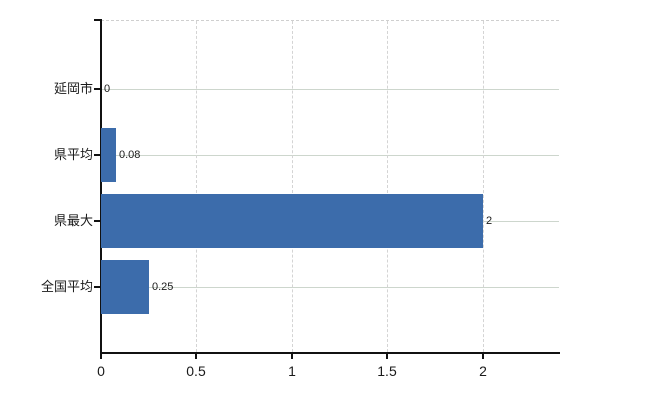 Image resolution: width=650 pixels, height=400 pixels. What do you see at coordinates (73, 154) in the screenshot?
I see `category-label: 県平均` at bounding box center [73, 154].